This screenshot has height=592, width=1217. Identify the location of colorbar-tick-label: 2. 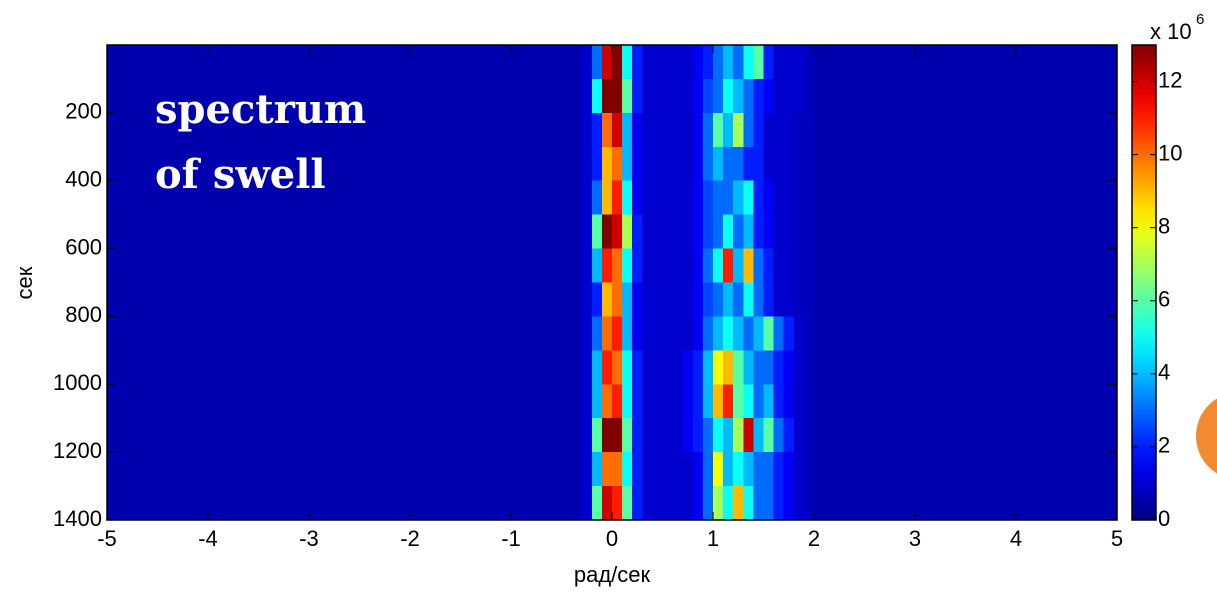
(1164, 445).